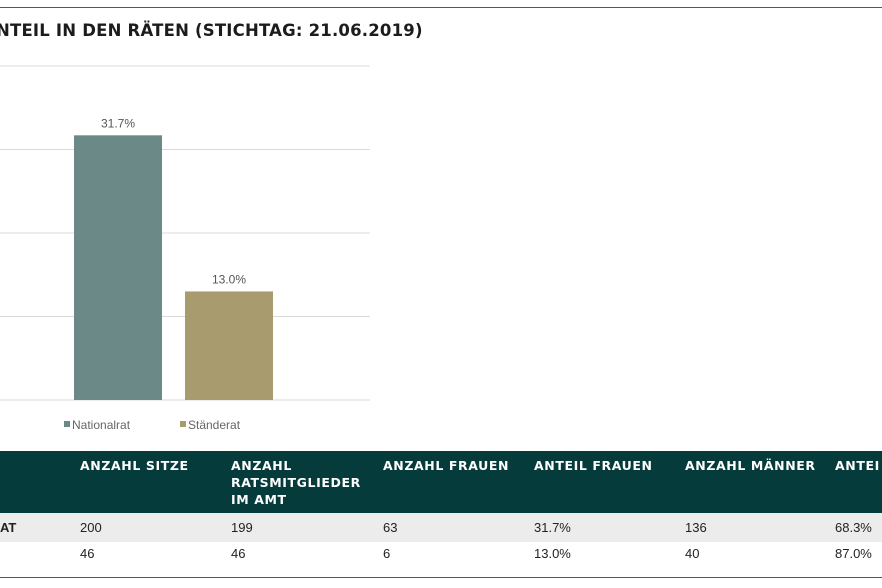 Image resolution: width=882 pixels, height=588 pixels. What do you see at coordinates (609, 527) in the screenshot?
I see `table-cell: 31.7%` at bounding box center [609, 527].